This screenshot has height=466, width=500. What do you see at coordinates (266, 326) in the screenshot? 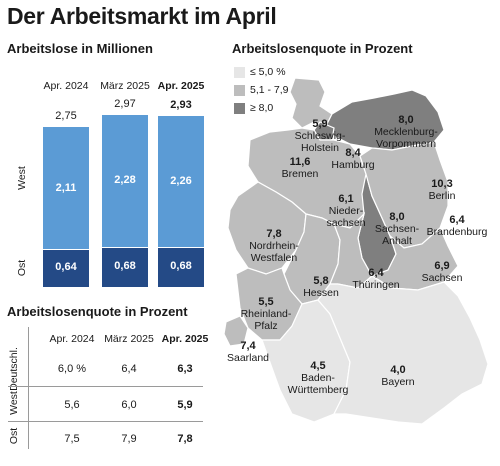
I see `state-name-line: Pfalz` at bounding box center [266, 326].